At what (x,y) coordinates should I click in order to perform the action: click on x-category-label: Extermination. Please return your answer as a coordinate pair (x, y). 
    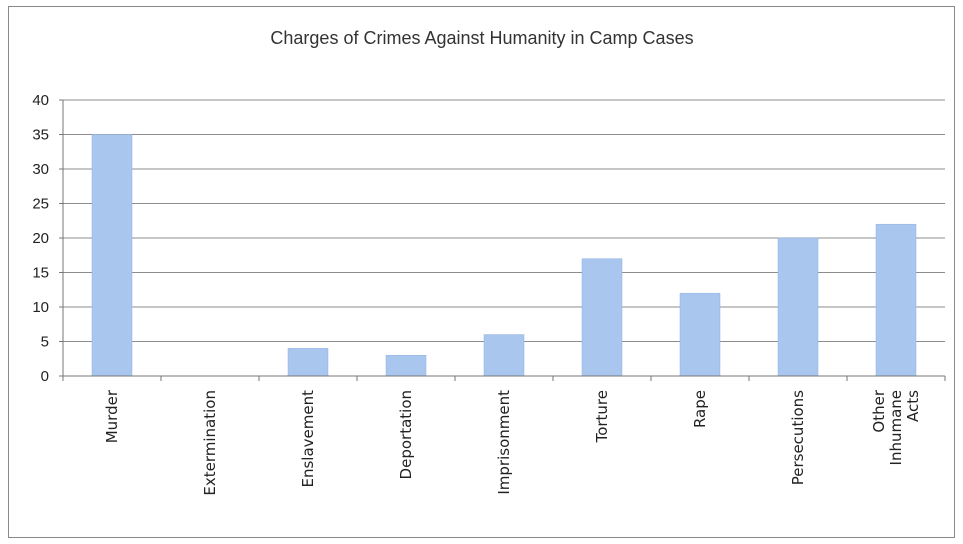
    Looking at the image, I should click on (210, 443).